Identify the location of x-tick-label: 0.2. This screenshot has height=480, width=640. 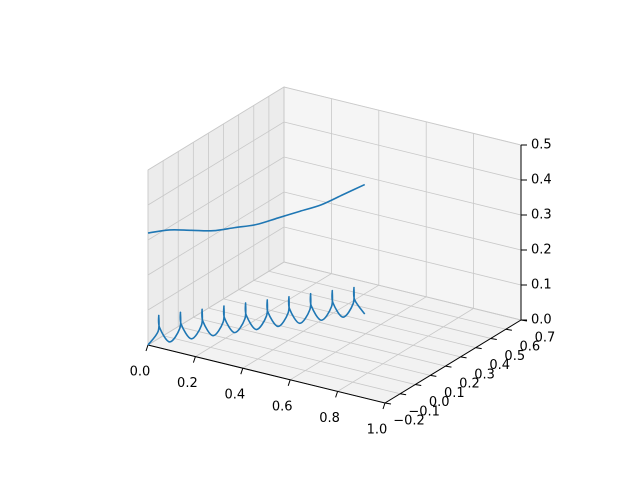
(187, 383).